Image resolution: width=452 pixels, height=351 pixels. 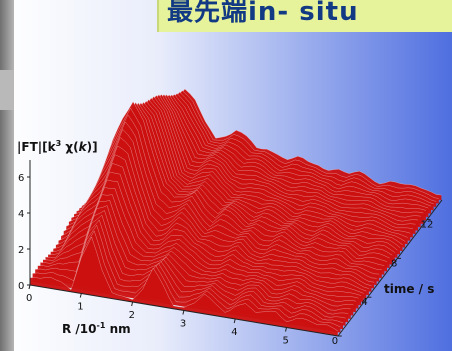 I want to click on x-axis-label: R /10-1 nm, so click(x=96, y=328).